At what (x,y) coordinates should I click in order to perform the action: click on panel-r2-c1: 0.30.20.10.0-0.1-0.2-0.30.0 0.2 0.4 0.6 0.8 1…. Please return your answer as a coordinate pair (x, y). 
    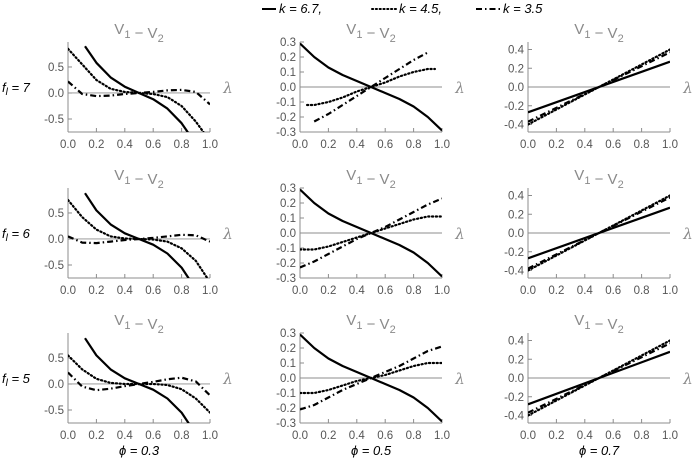
    Looking at the image, I should click on (370, 377).